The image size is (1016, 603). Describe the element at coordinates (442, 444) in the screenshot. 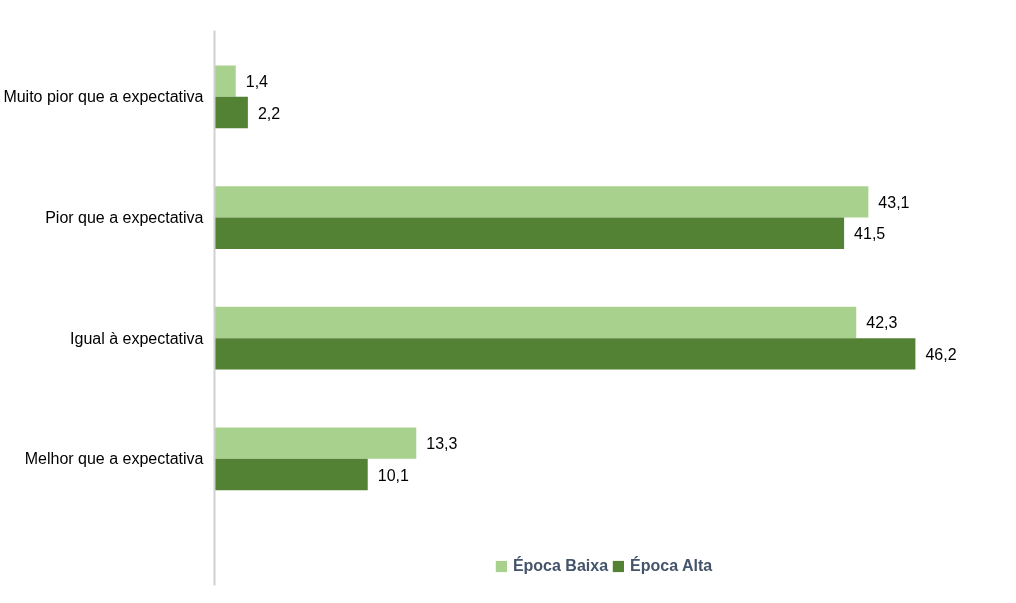

I see `data-label: 13,3` at that location.